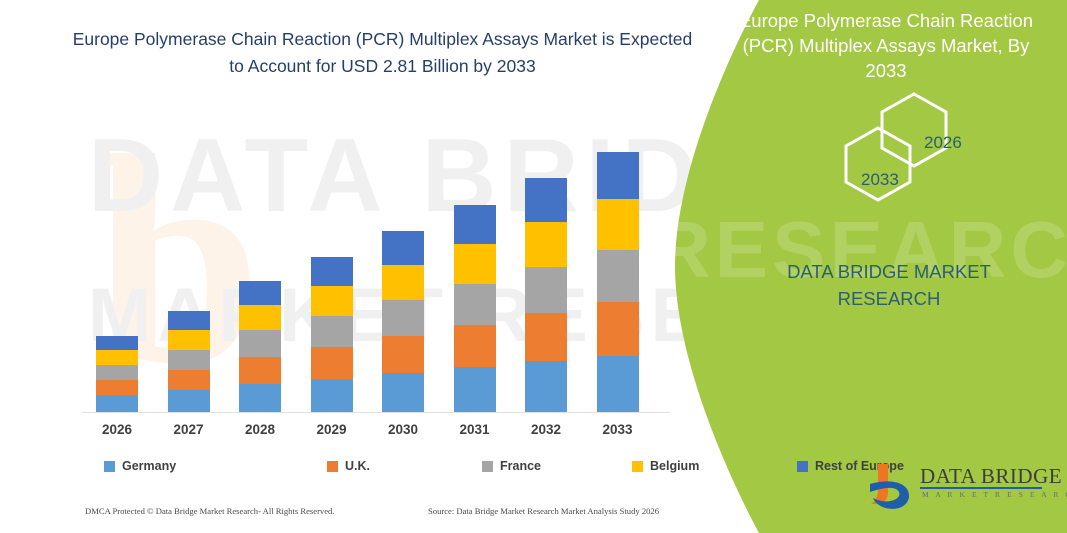 The width and height of the screenshot is (1067, 533). I want to click on bar-2028, so click(260, 346).